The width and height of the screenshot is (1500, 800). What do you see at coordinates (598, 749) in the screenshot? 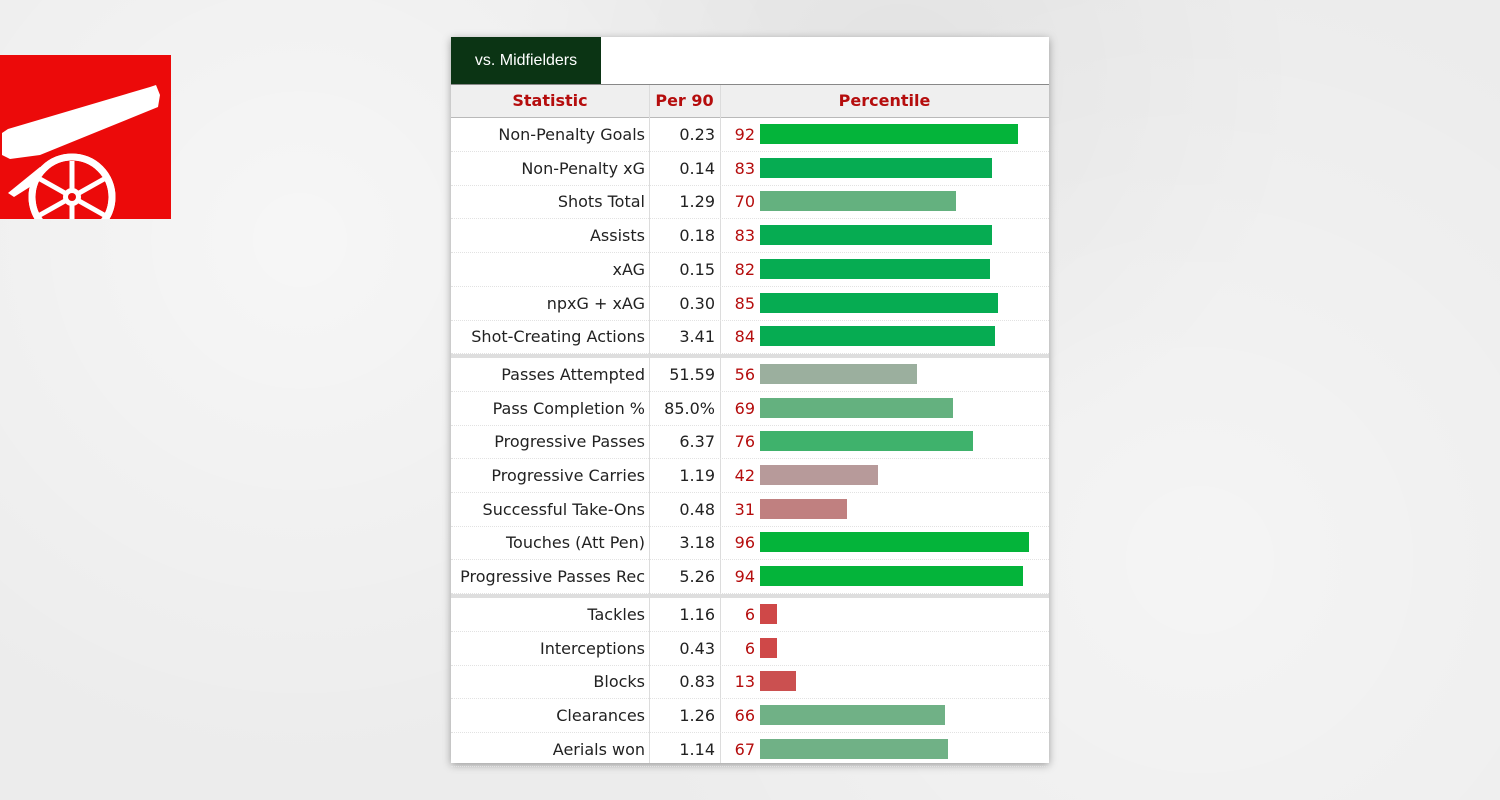
I see `stat-name: Aerials won` at bounding box center [598, 749].